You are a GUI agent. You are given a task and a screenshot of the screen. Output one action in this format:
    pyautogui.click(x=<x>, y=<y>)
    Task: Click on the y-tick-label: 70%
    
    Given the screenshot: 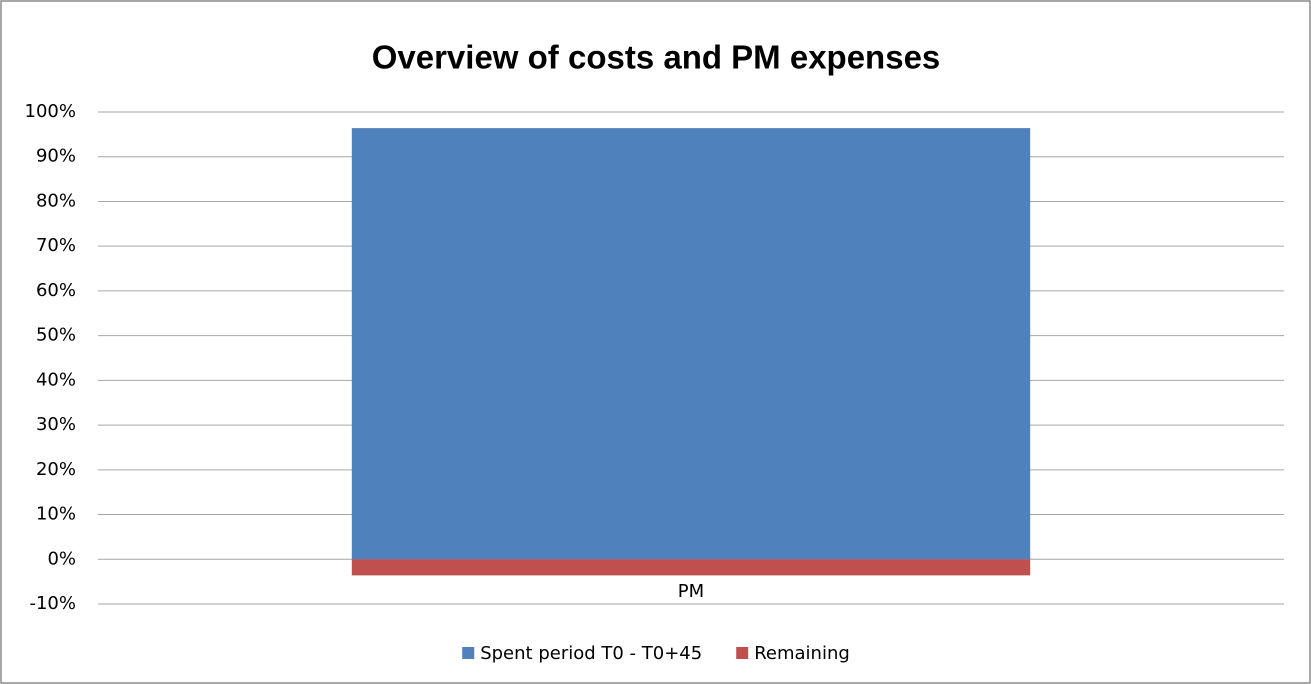 What is the action you would take?
    pyautogui.click(x=56, y=245)
    